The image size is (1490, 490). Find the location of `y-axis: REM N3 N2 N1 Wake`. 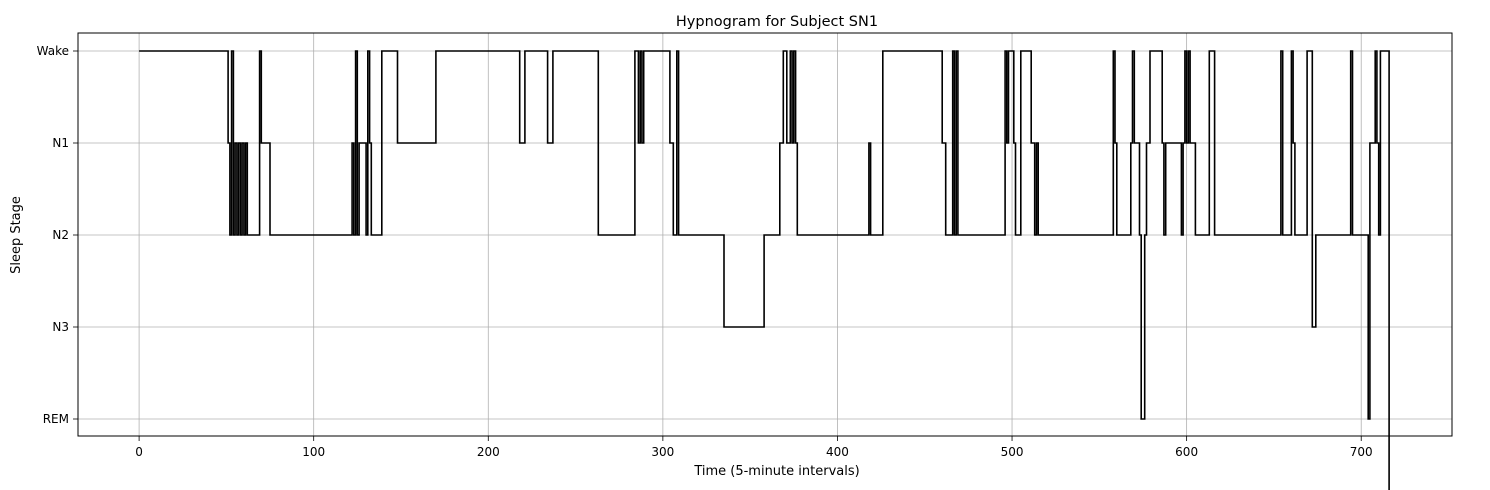

y-axis: REM N3 N2 N1 Wake is located at coordinates (57, 235).